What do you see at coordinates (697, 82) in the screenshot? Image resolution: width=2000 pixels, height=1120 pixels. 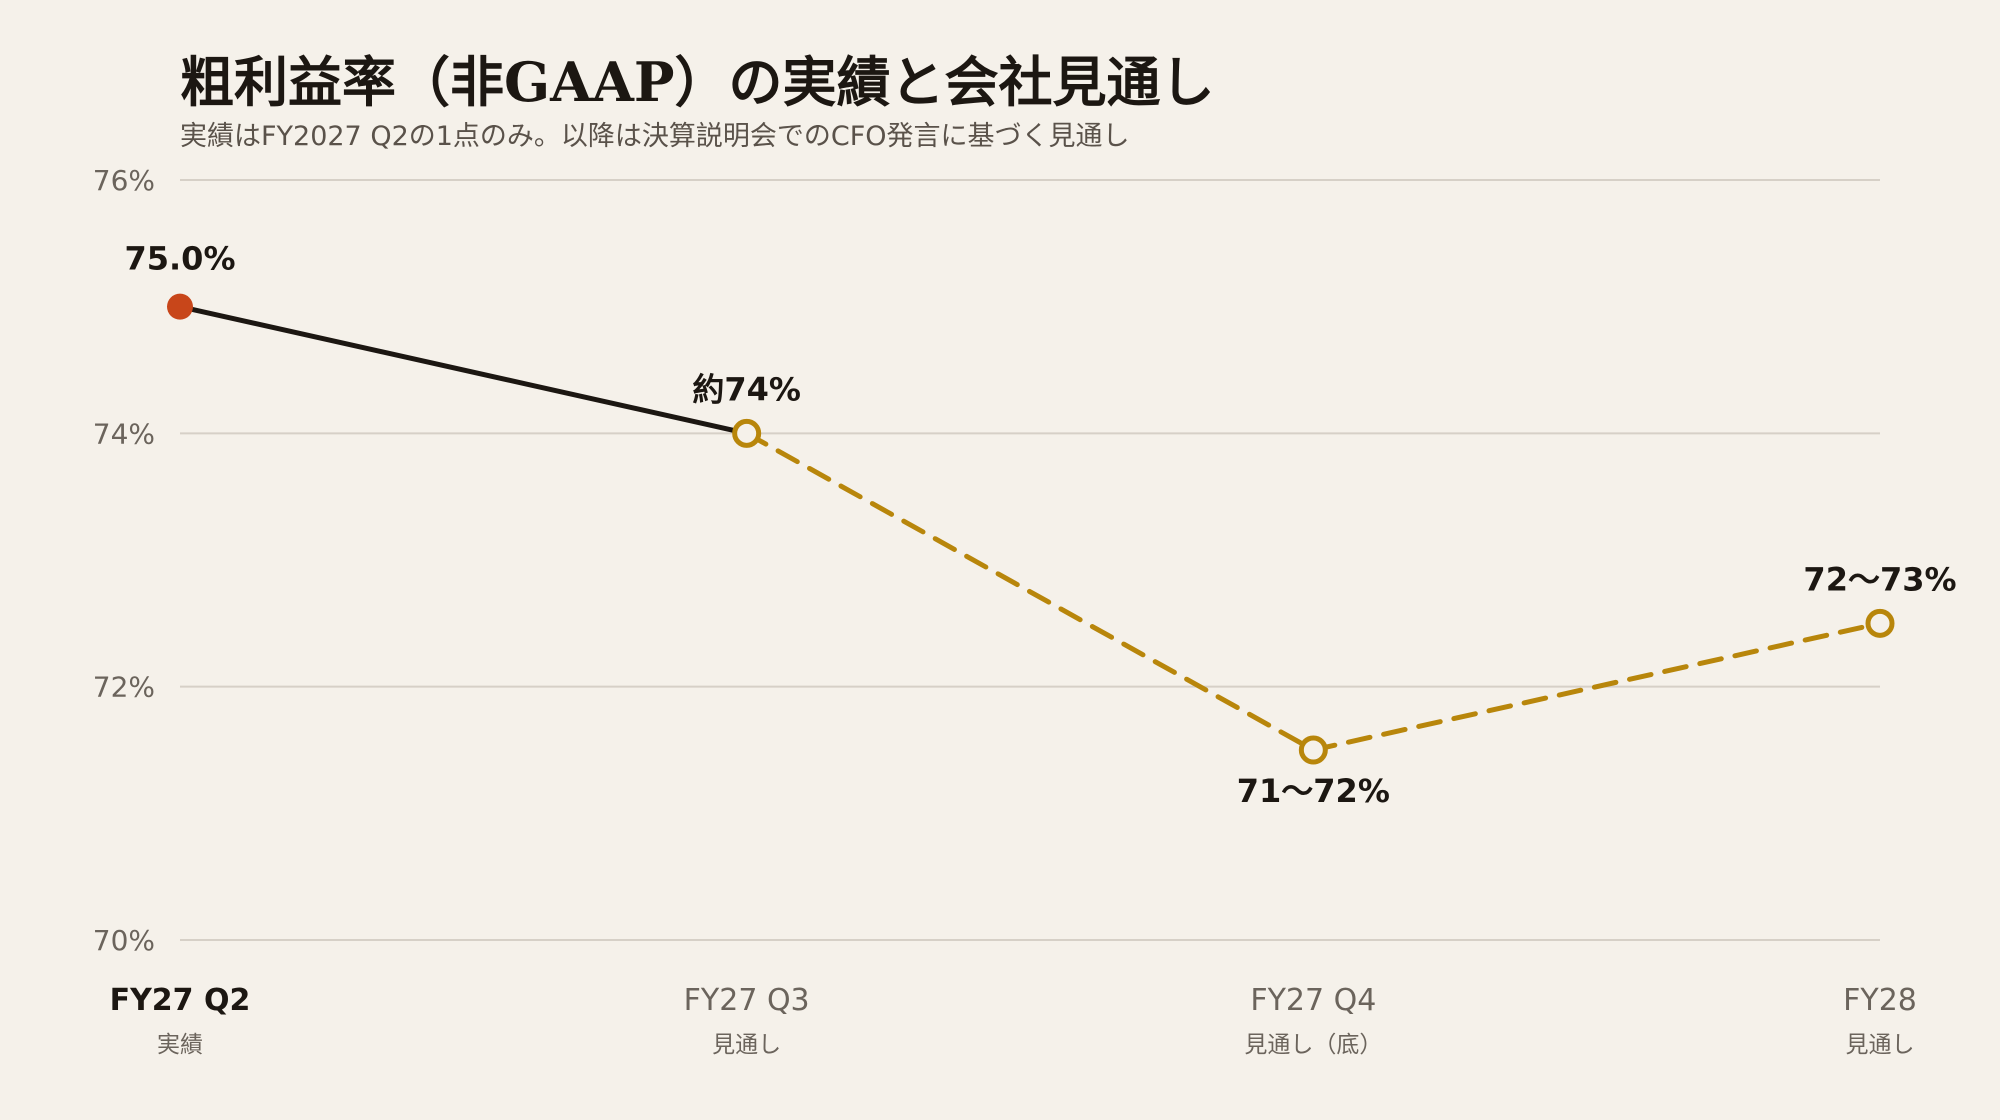 I see `chart-title: 粗利益率（非GAAP）の実績と会社見通し` at bounding box center [697, 82].